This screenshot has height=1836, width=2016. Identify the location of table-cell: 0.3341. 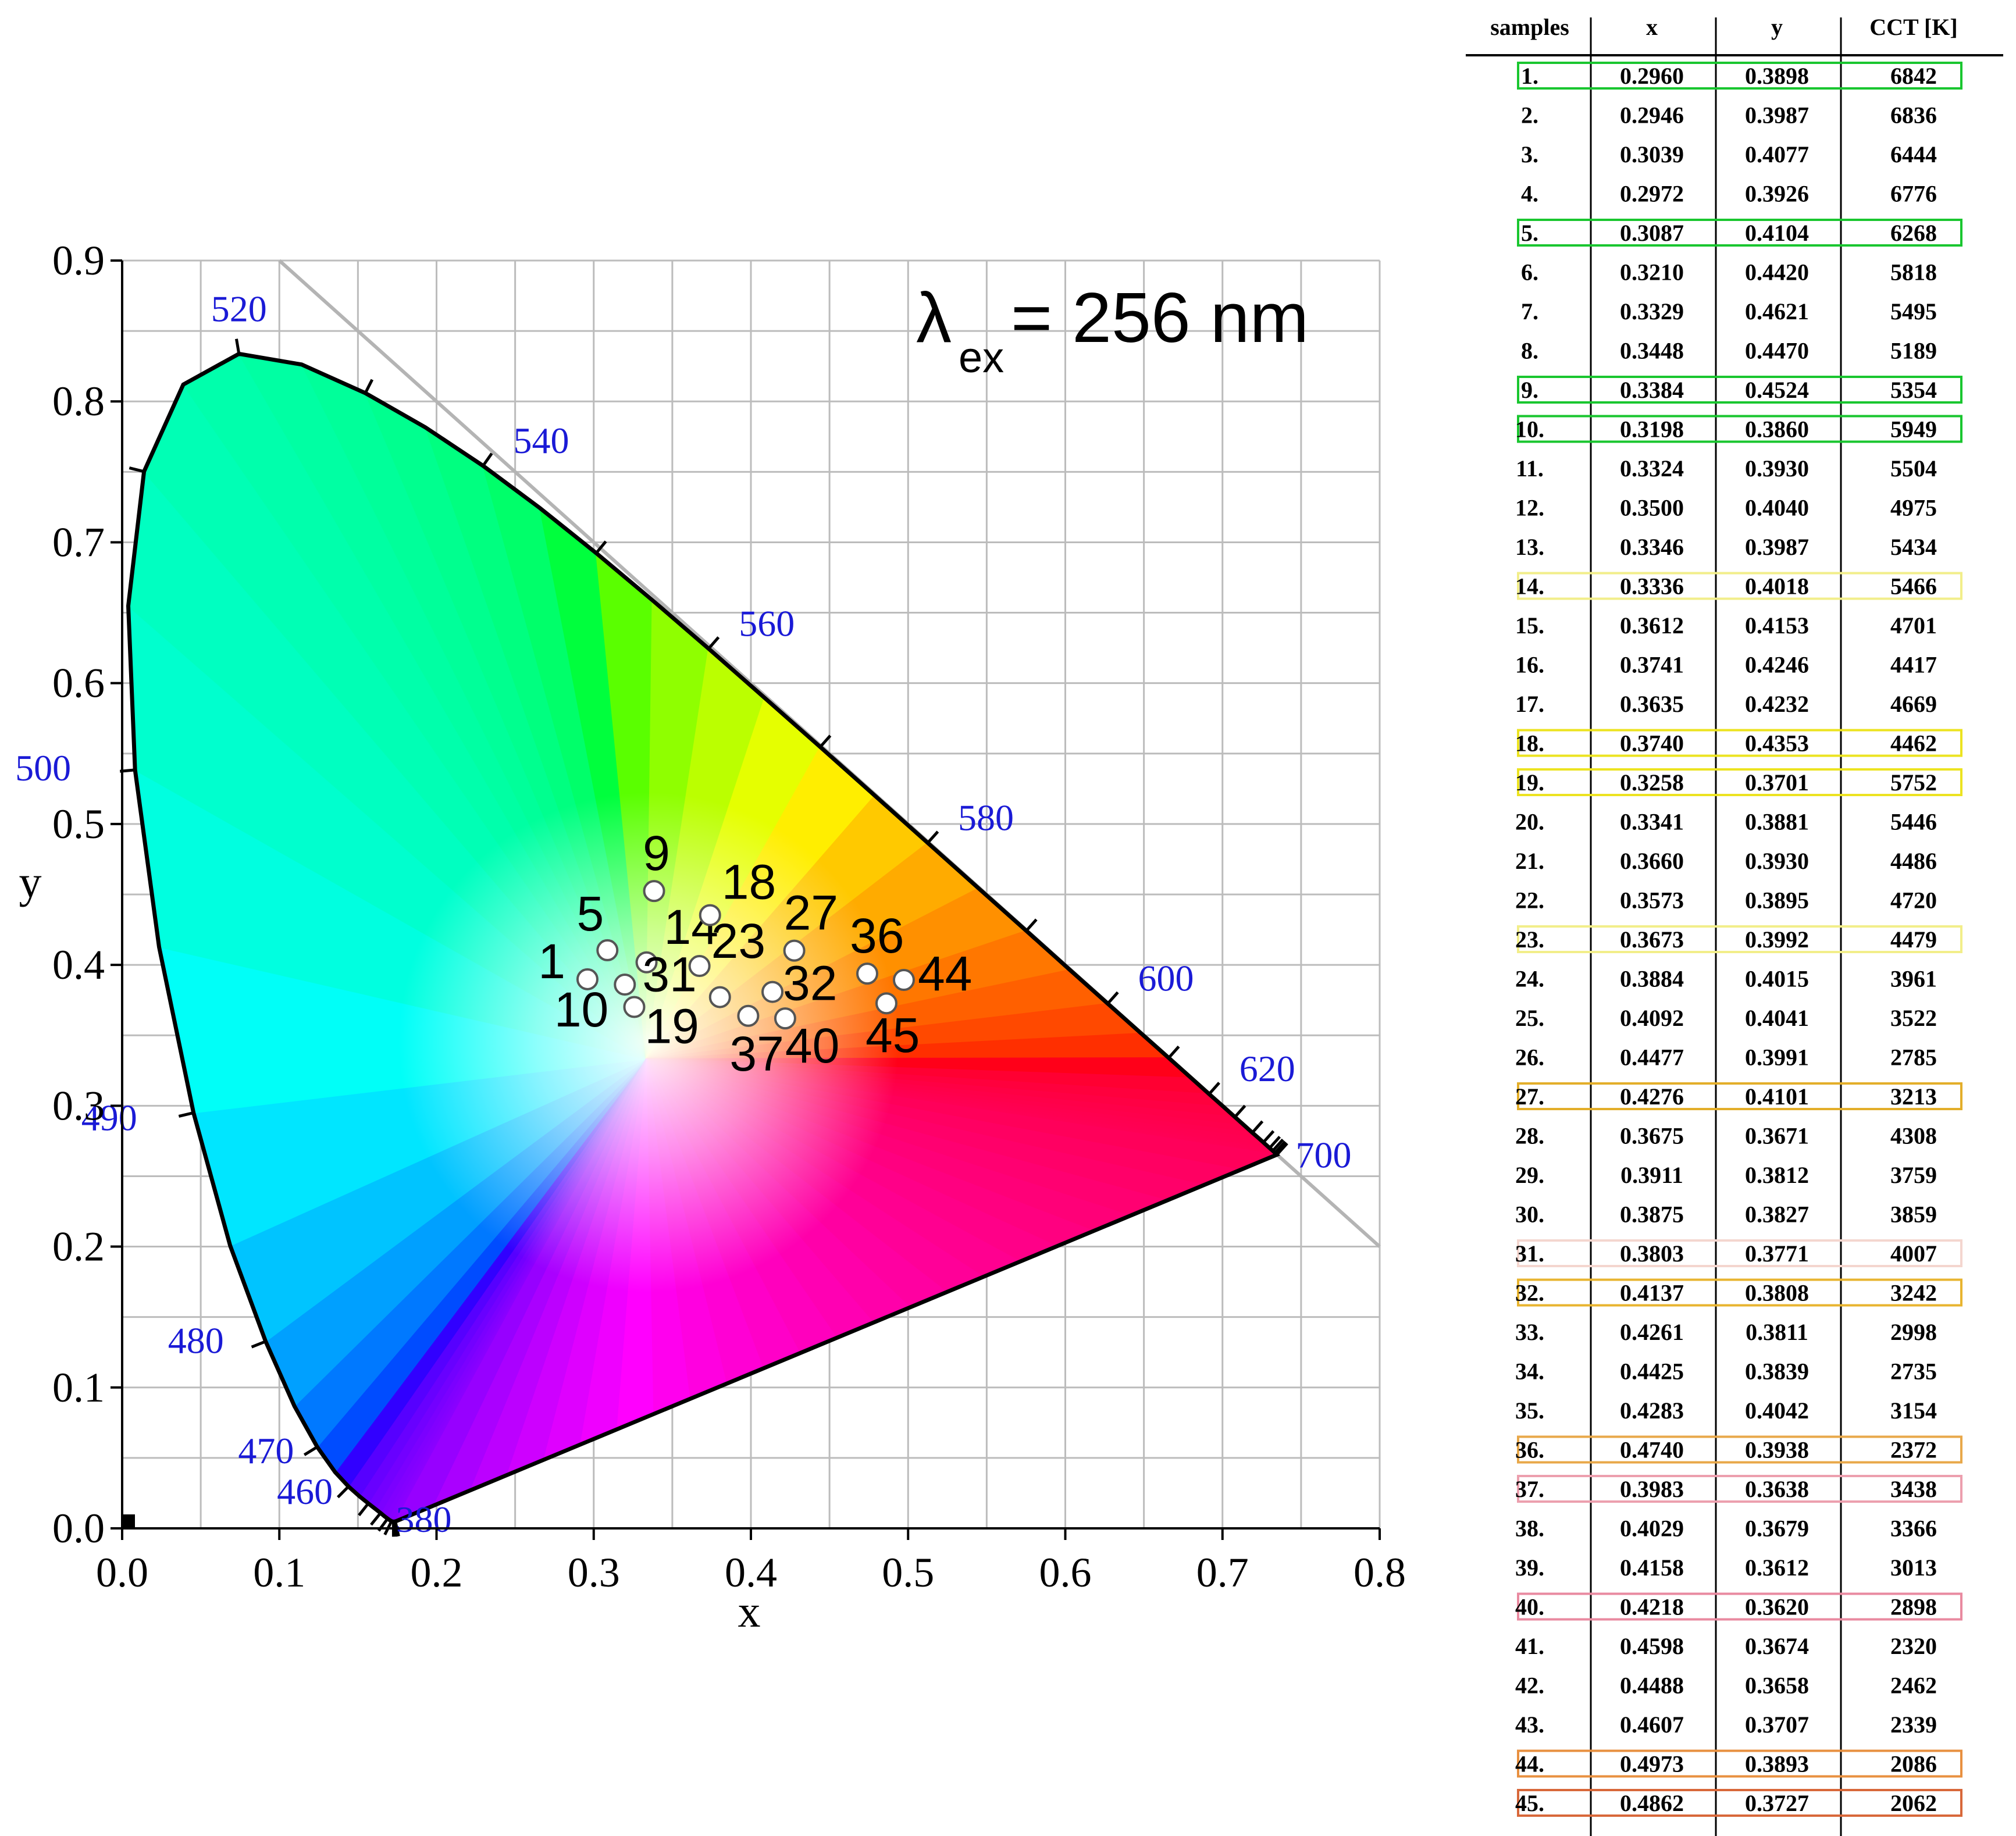
(1652, 822).